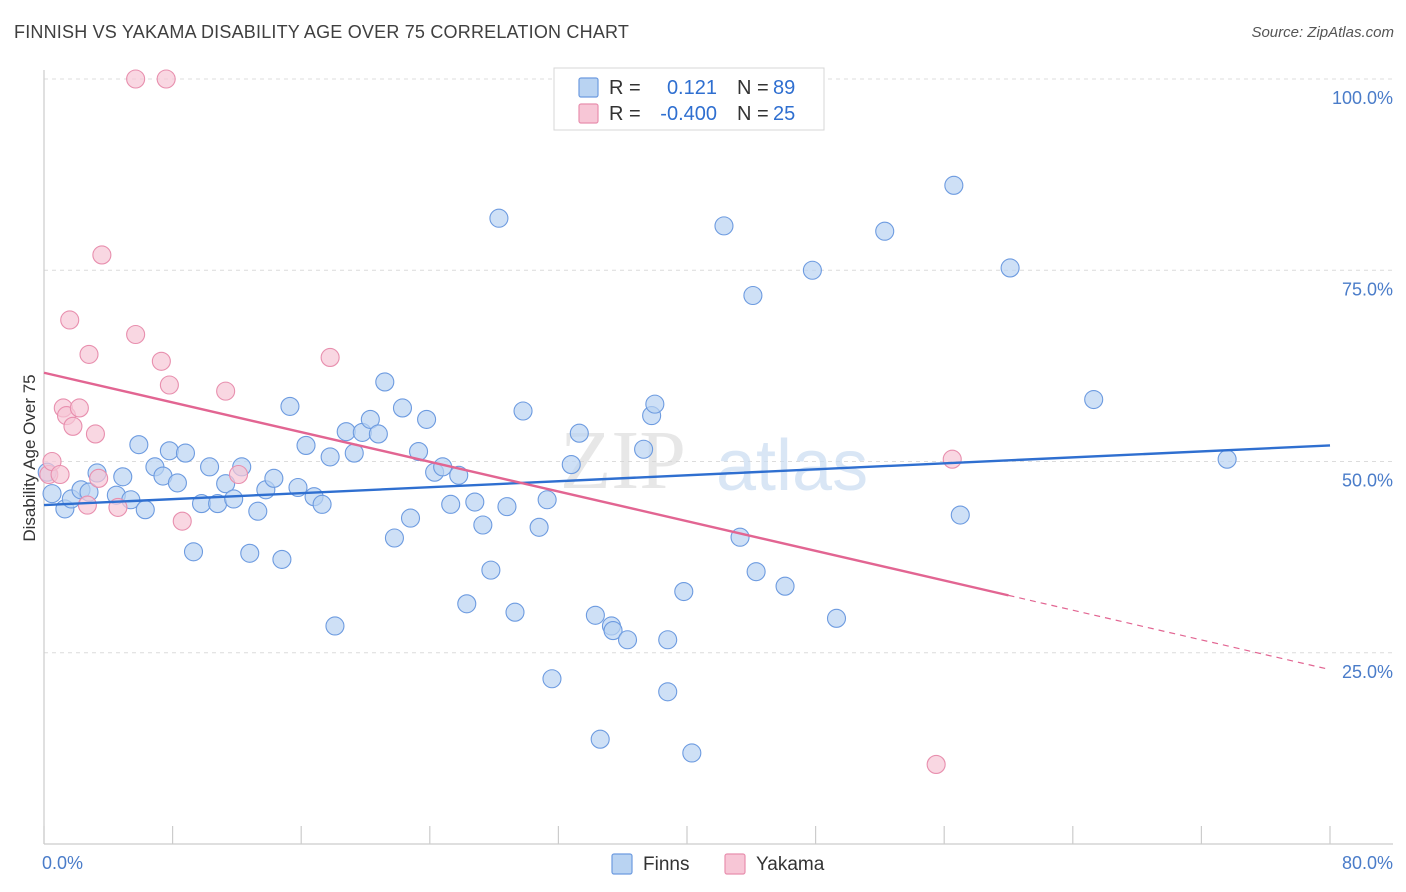  Describe the element at coordinates (625, 88) in the screenshot. I see `legend-r-label-finns: R =` at that location.